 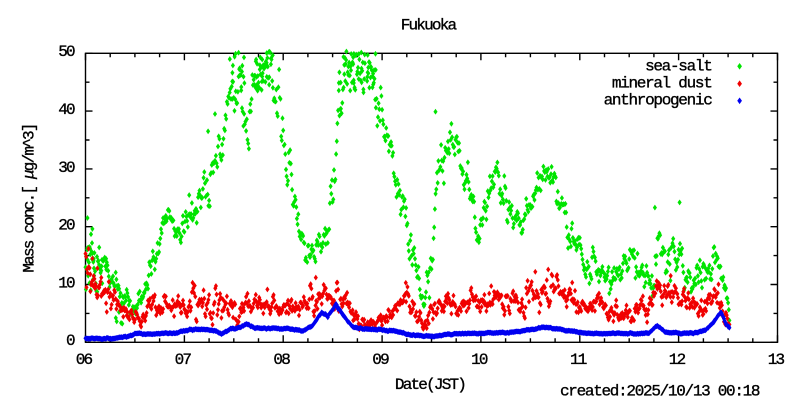 What do you see at coordinates (776, 360) in the screenshot?
I see `svg-text: 13` at bounding box center [776, 360].